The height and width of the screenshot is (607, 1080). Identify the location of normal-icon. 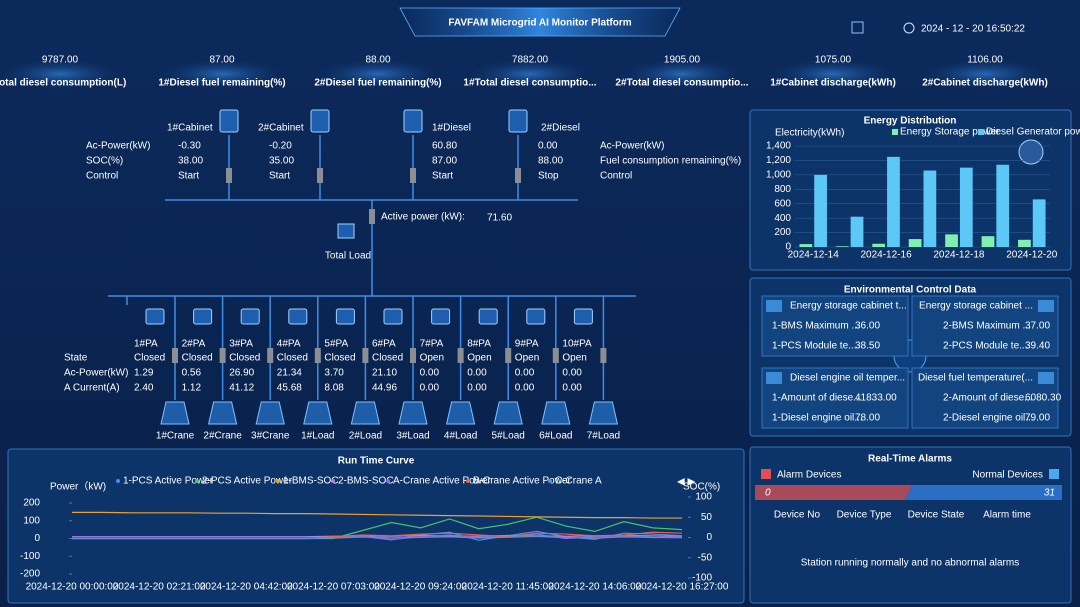
(1054, 474).